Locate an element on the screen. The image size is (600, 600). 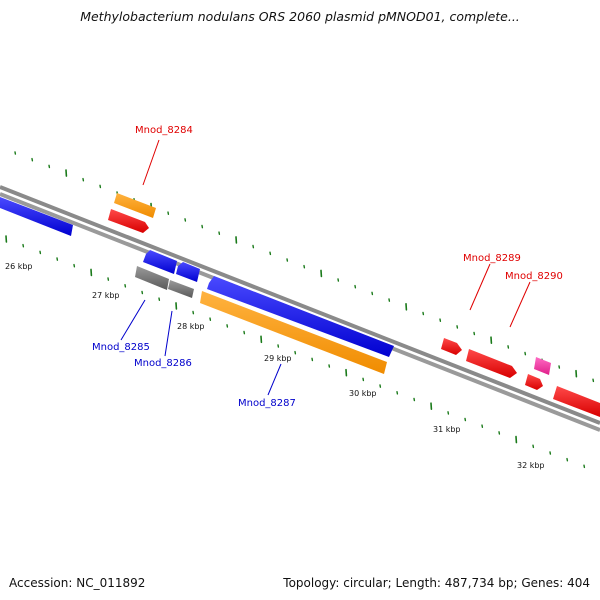
scale-label-26kbp: 26 kbp is located at coordinates (19, 266).